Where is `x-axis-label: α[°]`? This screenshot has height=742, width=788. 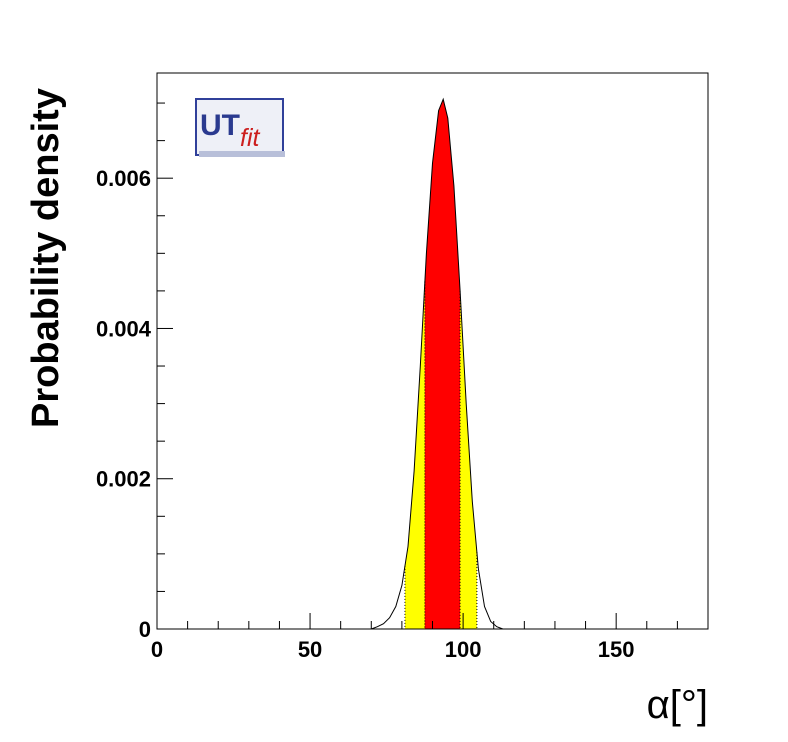 x-axis-label: α[°] is located at coordinates (677, 705).